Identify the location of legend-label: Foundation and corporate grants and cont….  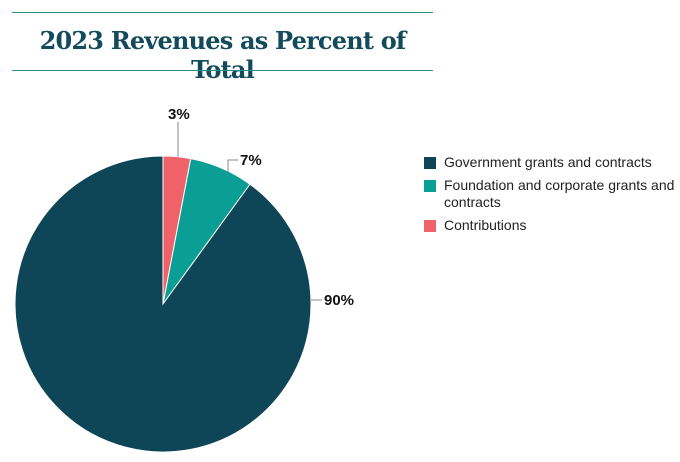
(559, 193).